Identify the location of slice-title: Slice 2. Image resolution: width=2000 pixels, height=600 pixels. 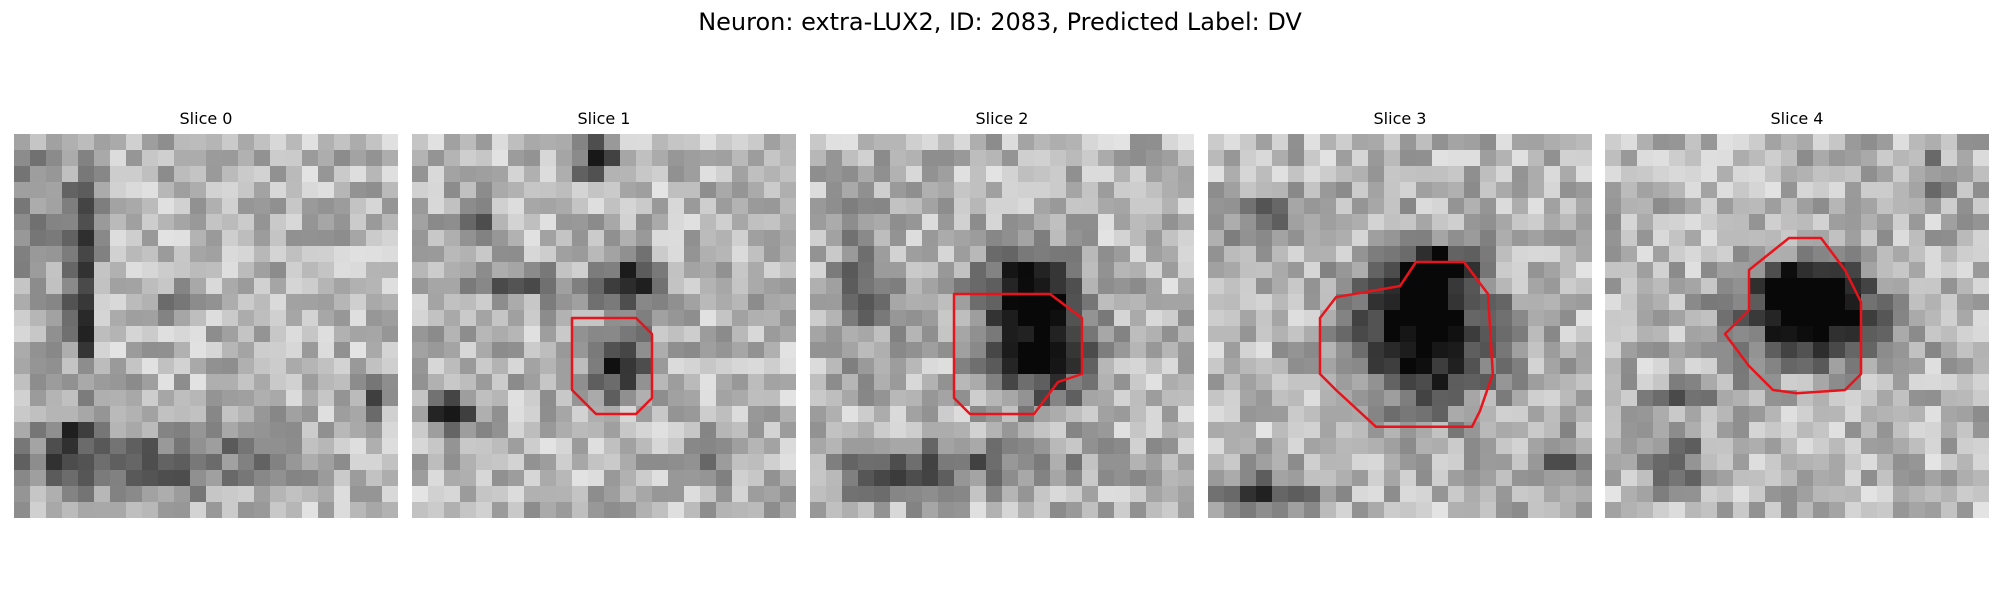
(1002, 118).